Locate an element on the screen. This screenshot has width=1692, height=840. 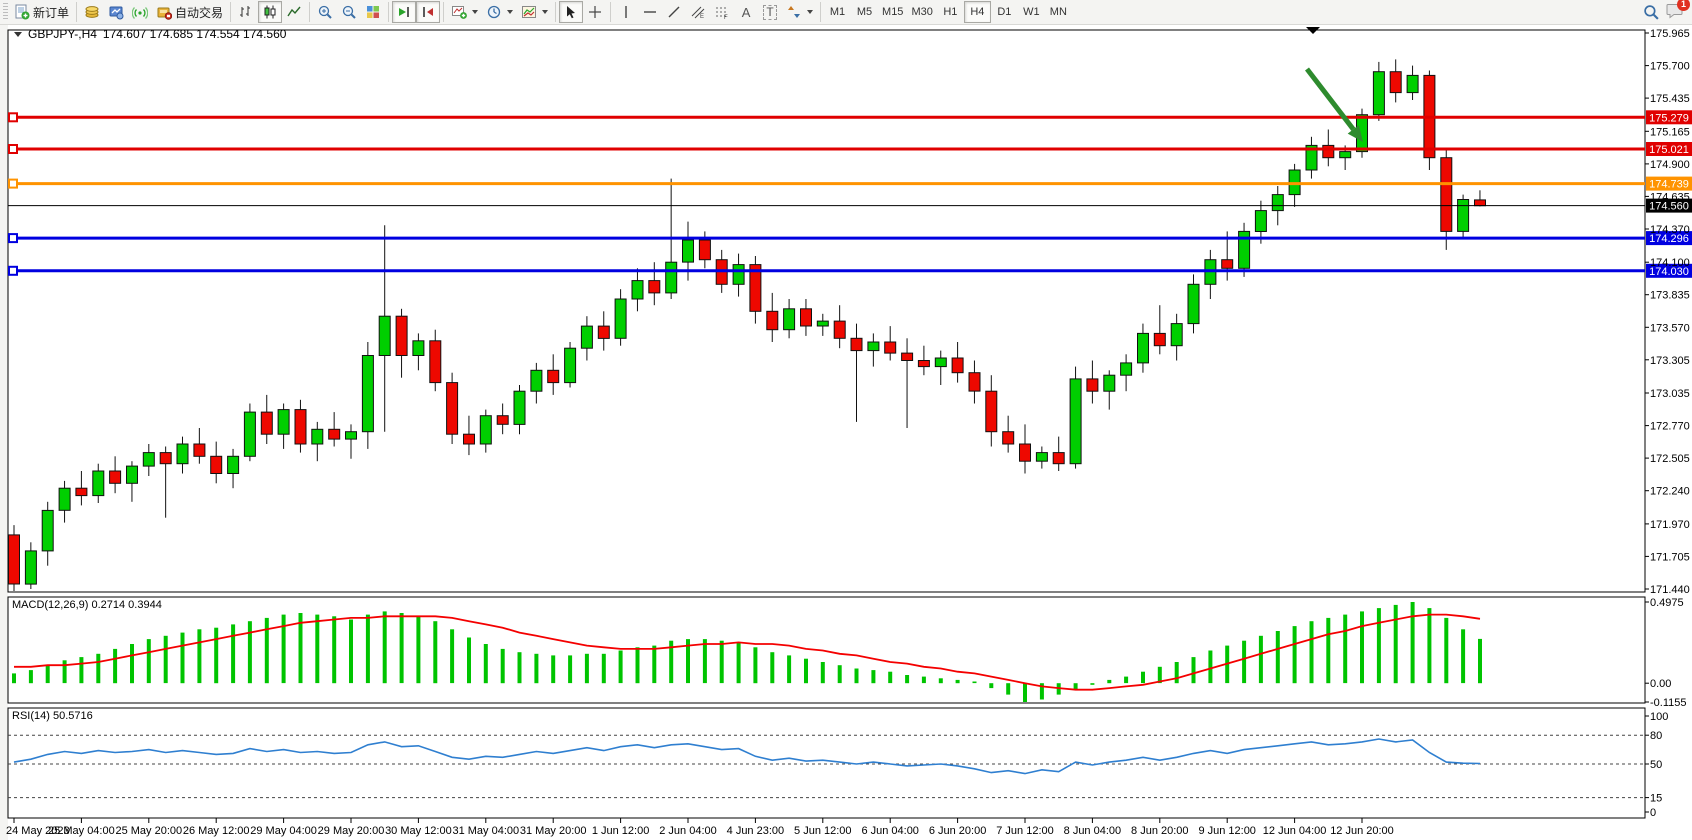
timeframe-h1-button: H1 is located at coordinates (950, 12).